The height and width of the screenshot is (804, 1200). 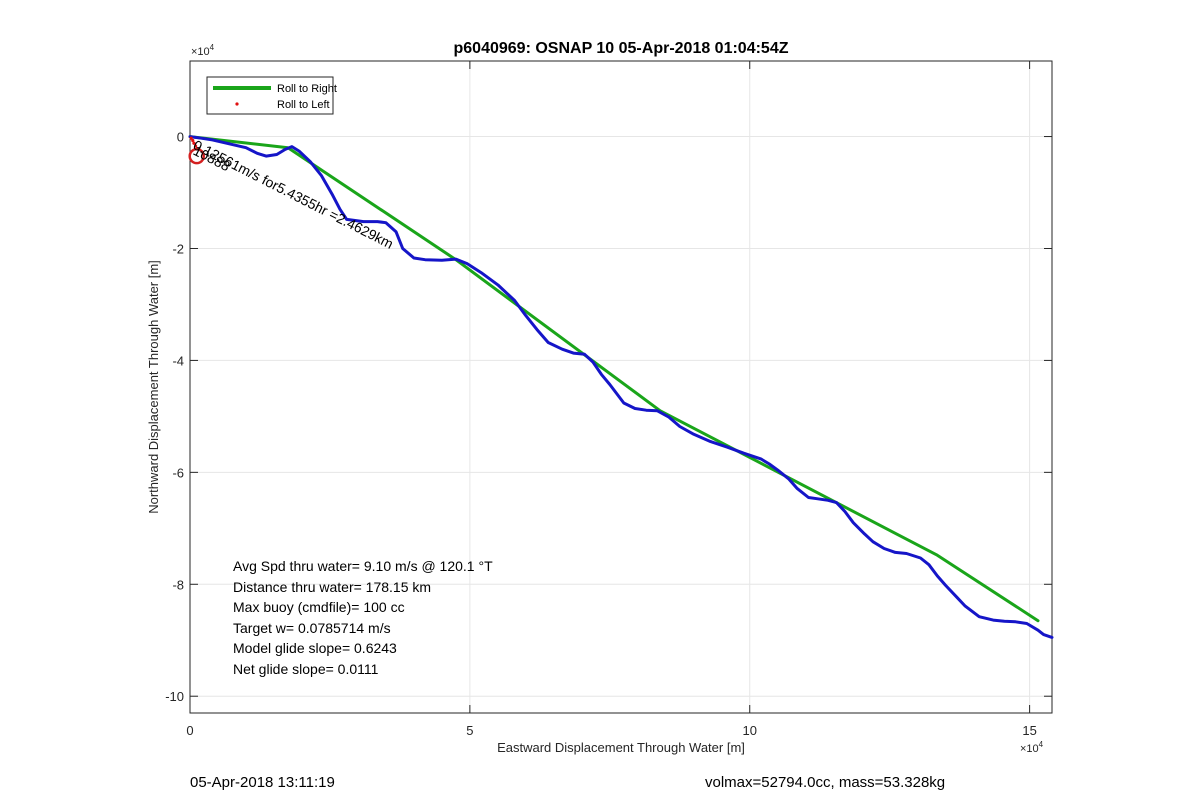 I want to click on y-axis-label: Northward Displacement Through Water [m], so click(x=153, y=387).